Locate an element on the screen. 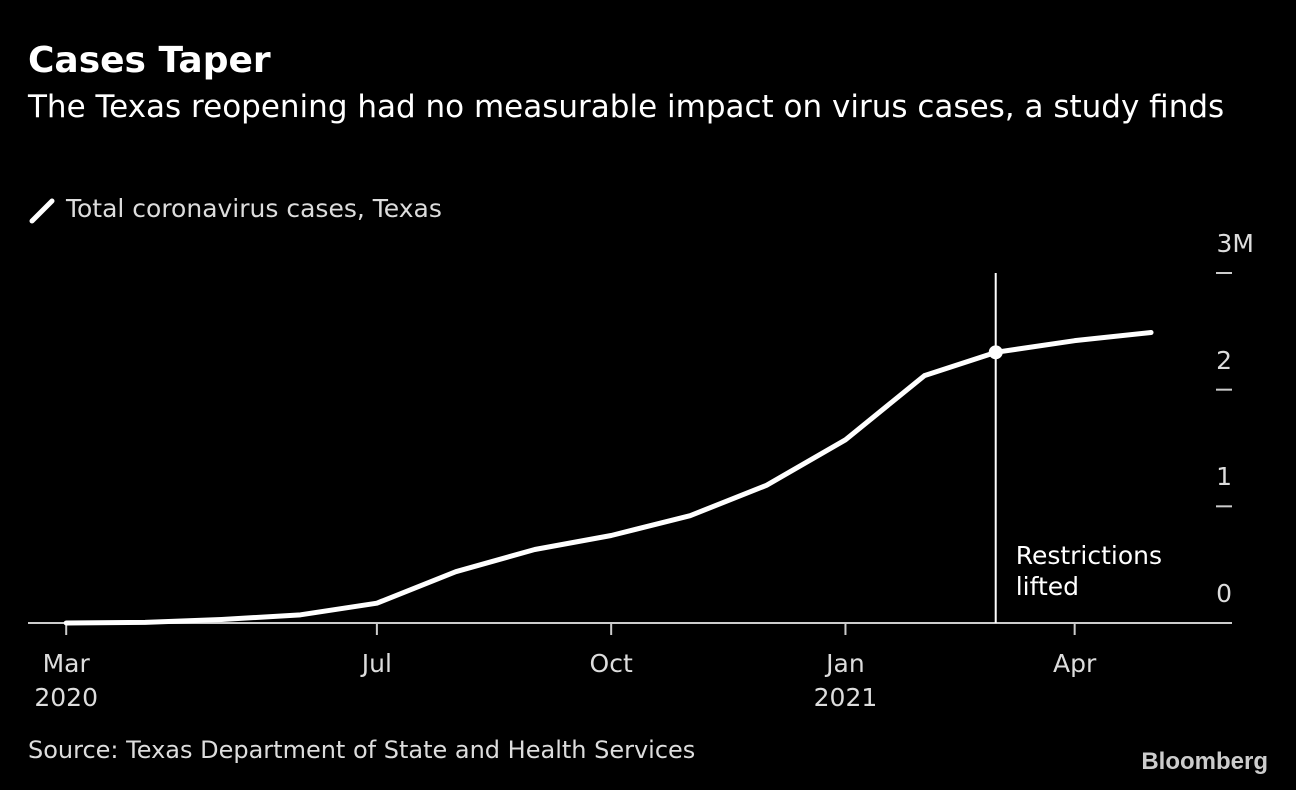 The height and width of the screenshot is (790, 1296). x-tick-label: Jul is located at coordinates (376, 663).